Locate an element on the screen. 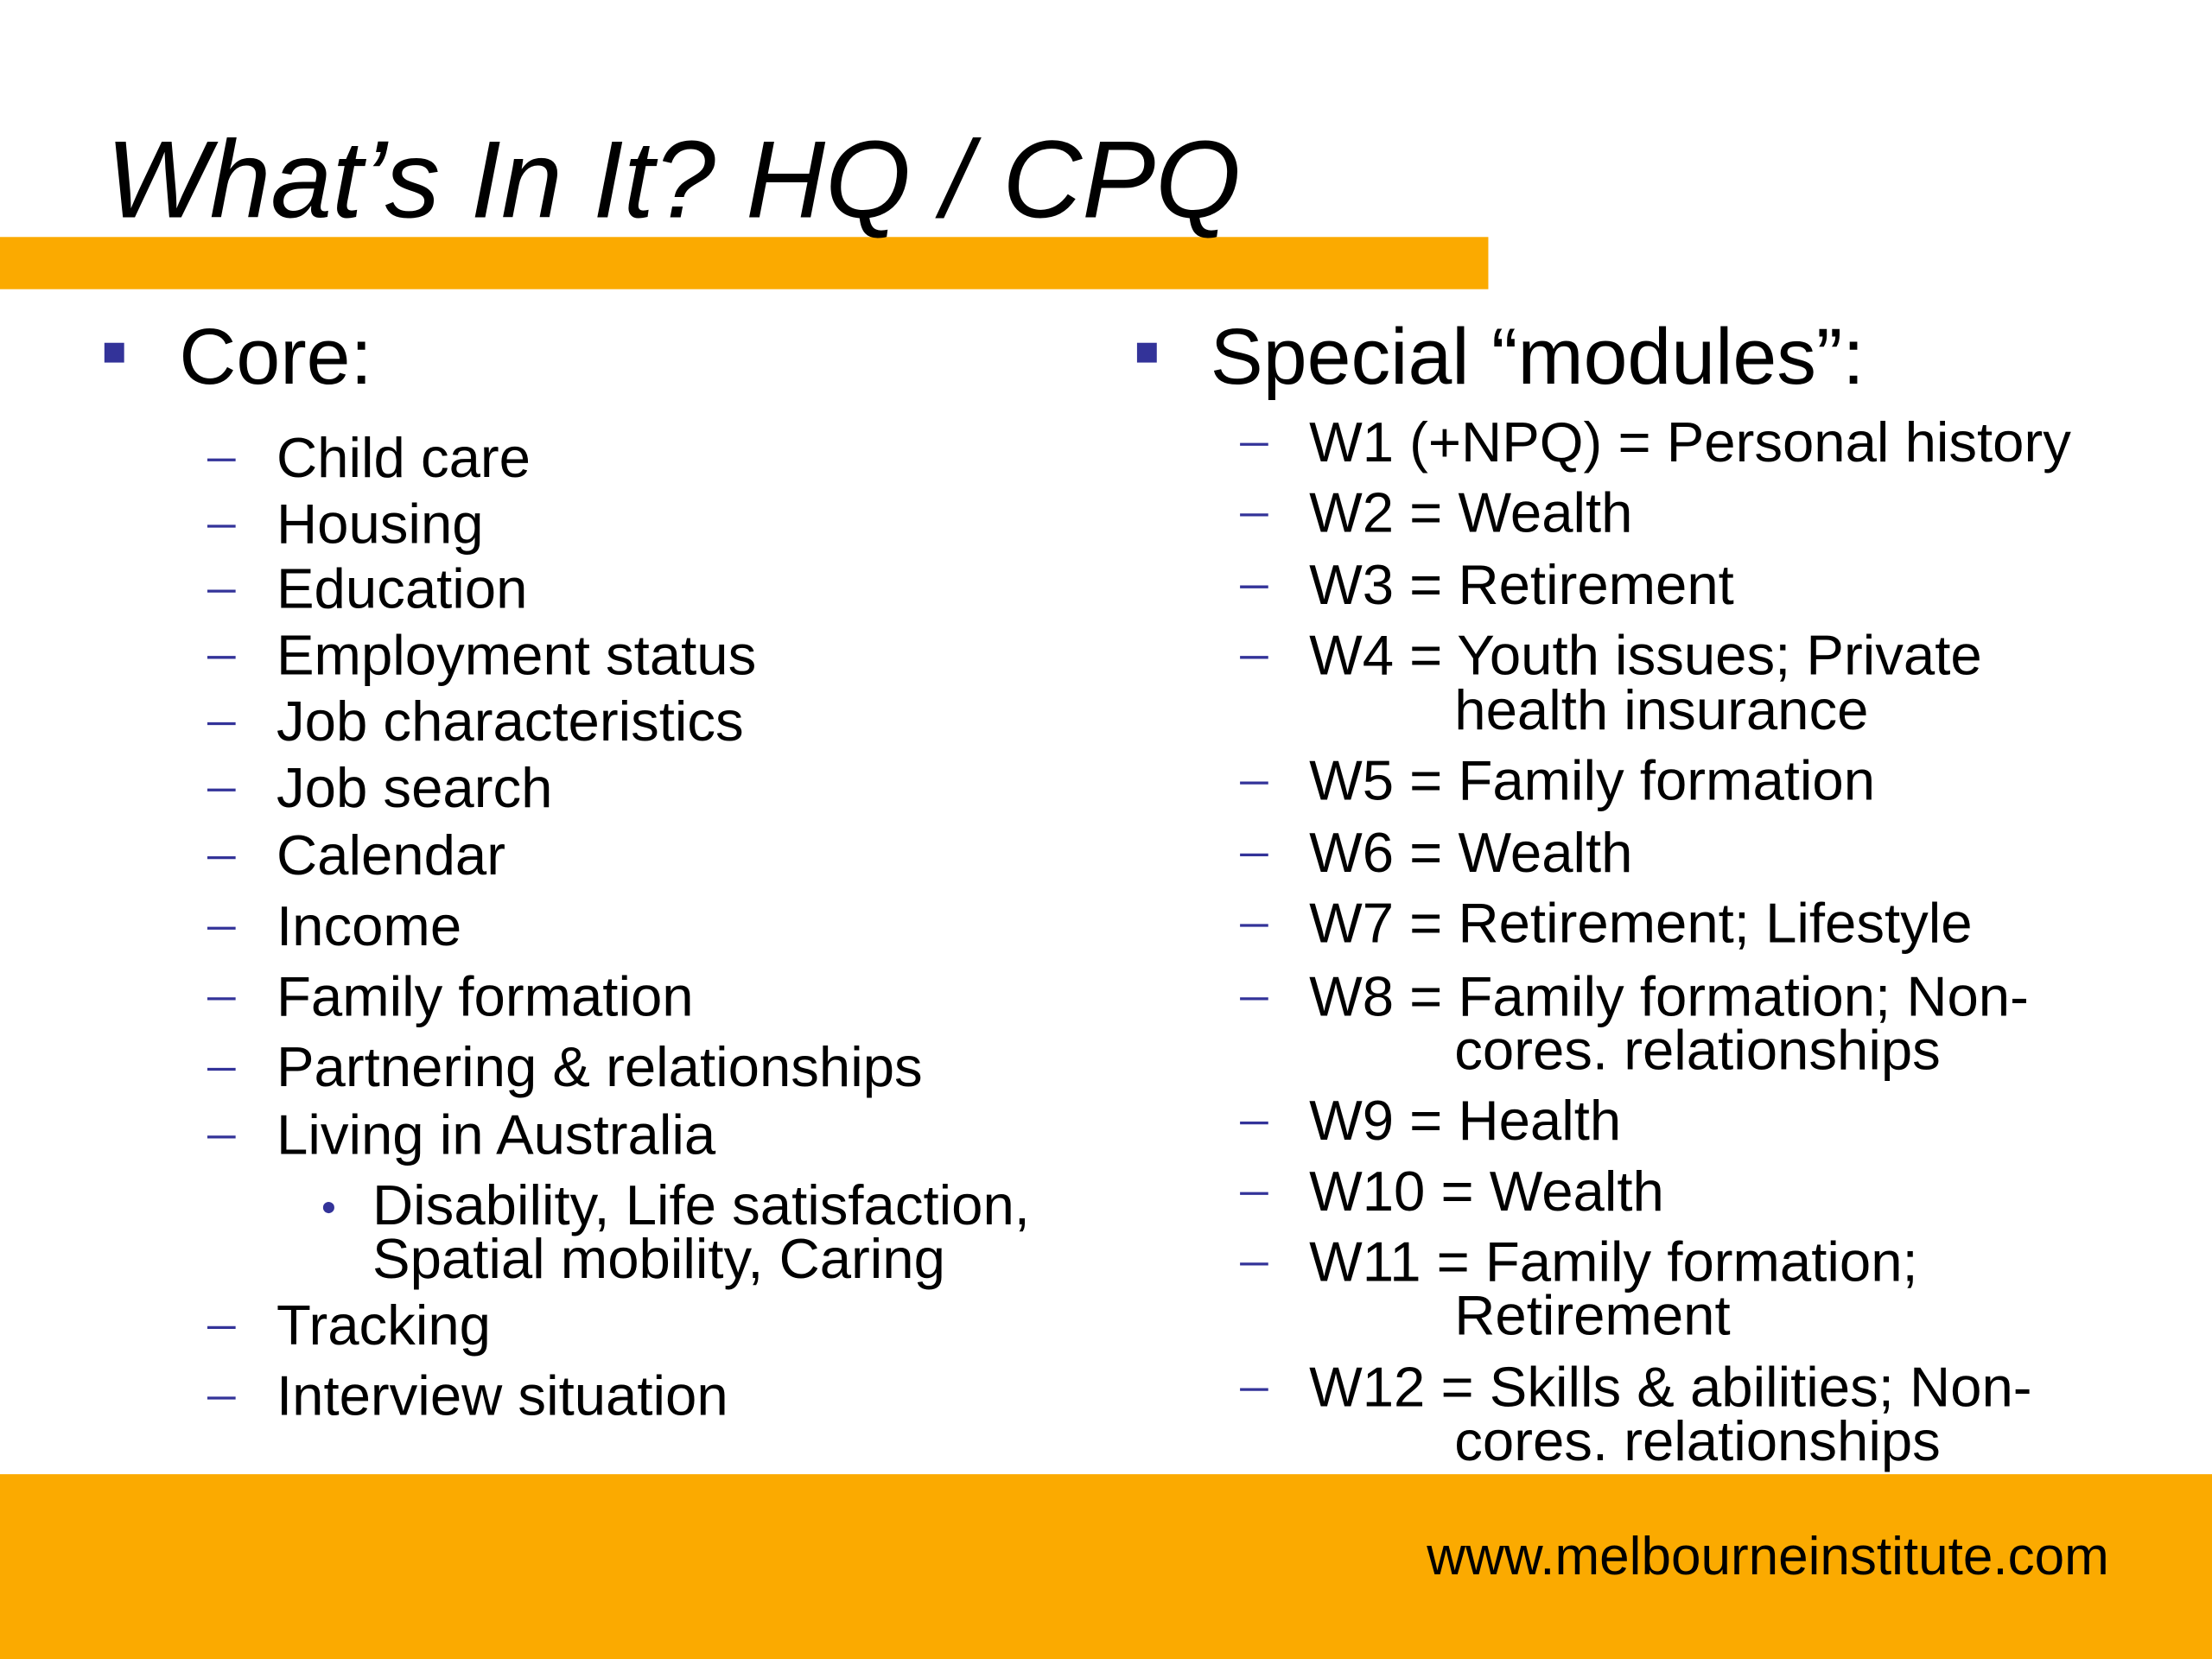 The width and height of the screenshot is (2212, 1659). list-item: Retirement is located at coordinates (1592, 1314).